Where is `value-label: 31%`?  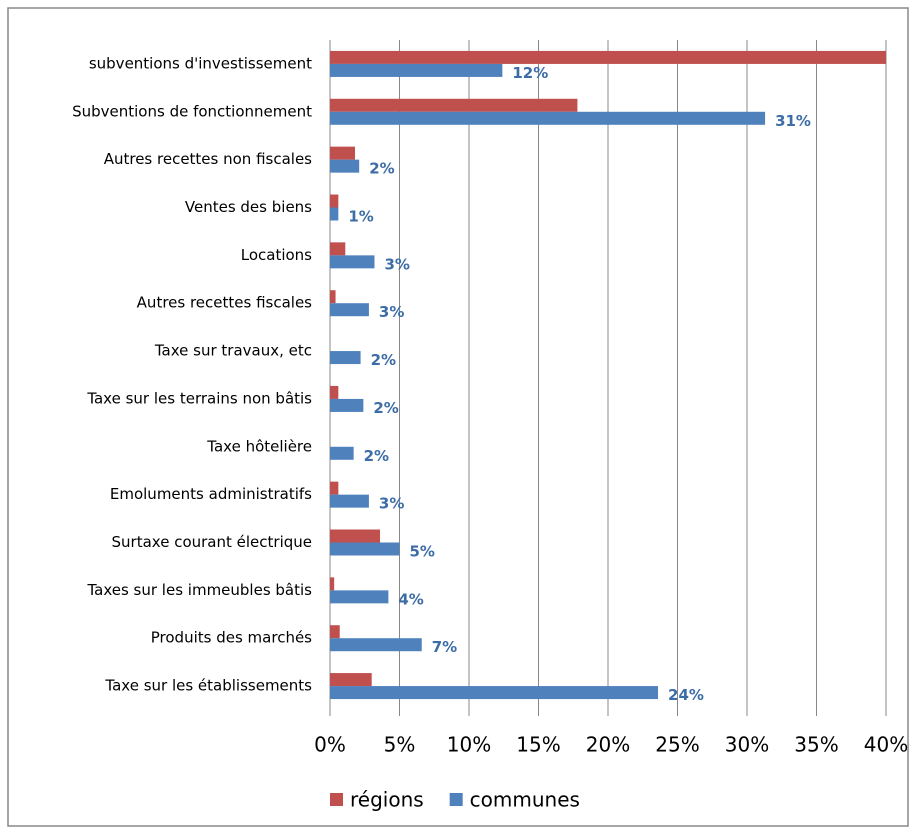 value-label: 31% is located at coordinates (793, 121).